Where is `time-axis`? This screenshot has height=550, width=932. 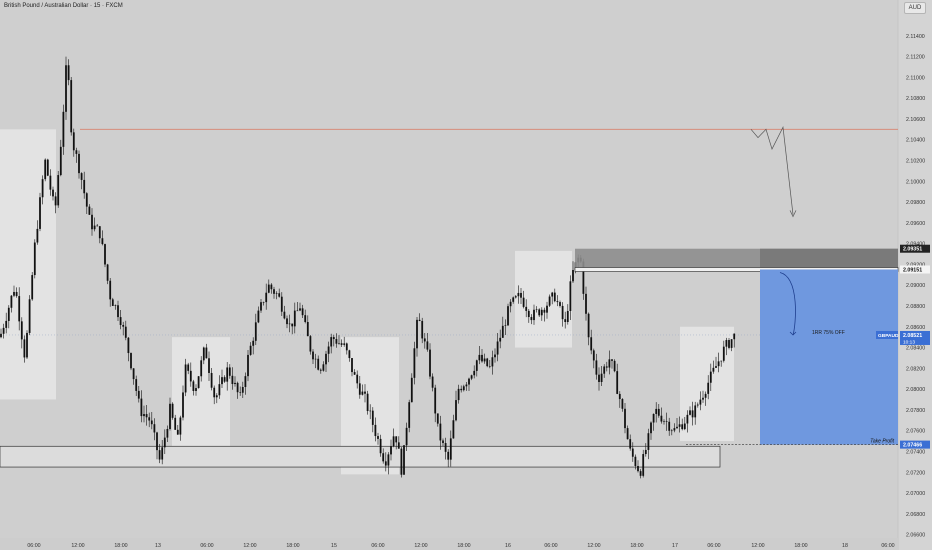
time-axis is located at coordinates (449, 544).